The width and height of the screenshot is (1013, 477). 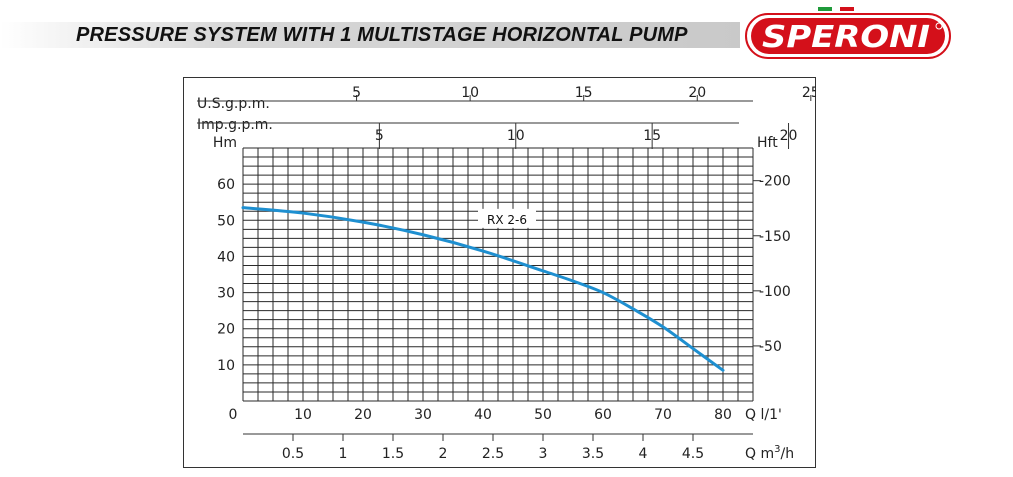 What do you see at coordinates (225, 143) in the screenshot?
I see `hm-axis-label: Hm` at bounding box center [225, 143].